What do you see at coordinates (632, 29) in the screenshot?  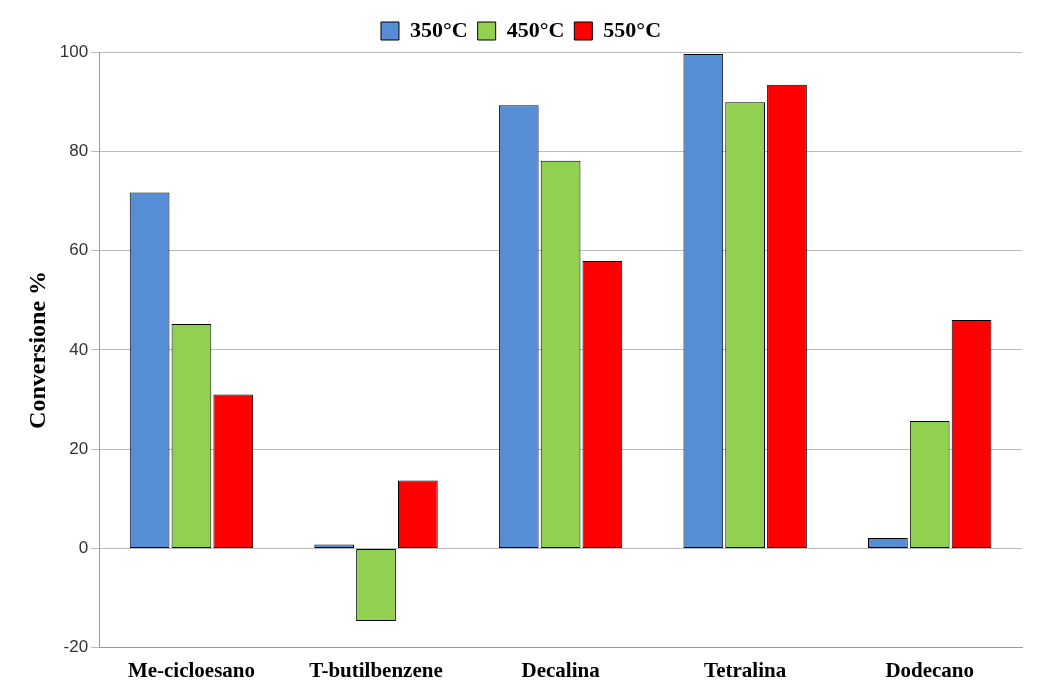 I see `legend-label: 550°C` at bounding box center [632, 29].